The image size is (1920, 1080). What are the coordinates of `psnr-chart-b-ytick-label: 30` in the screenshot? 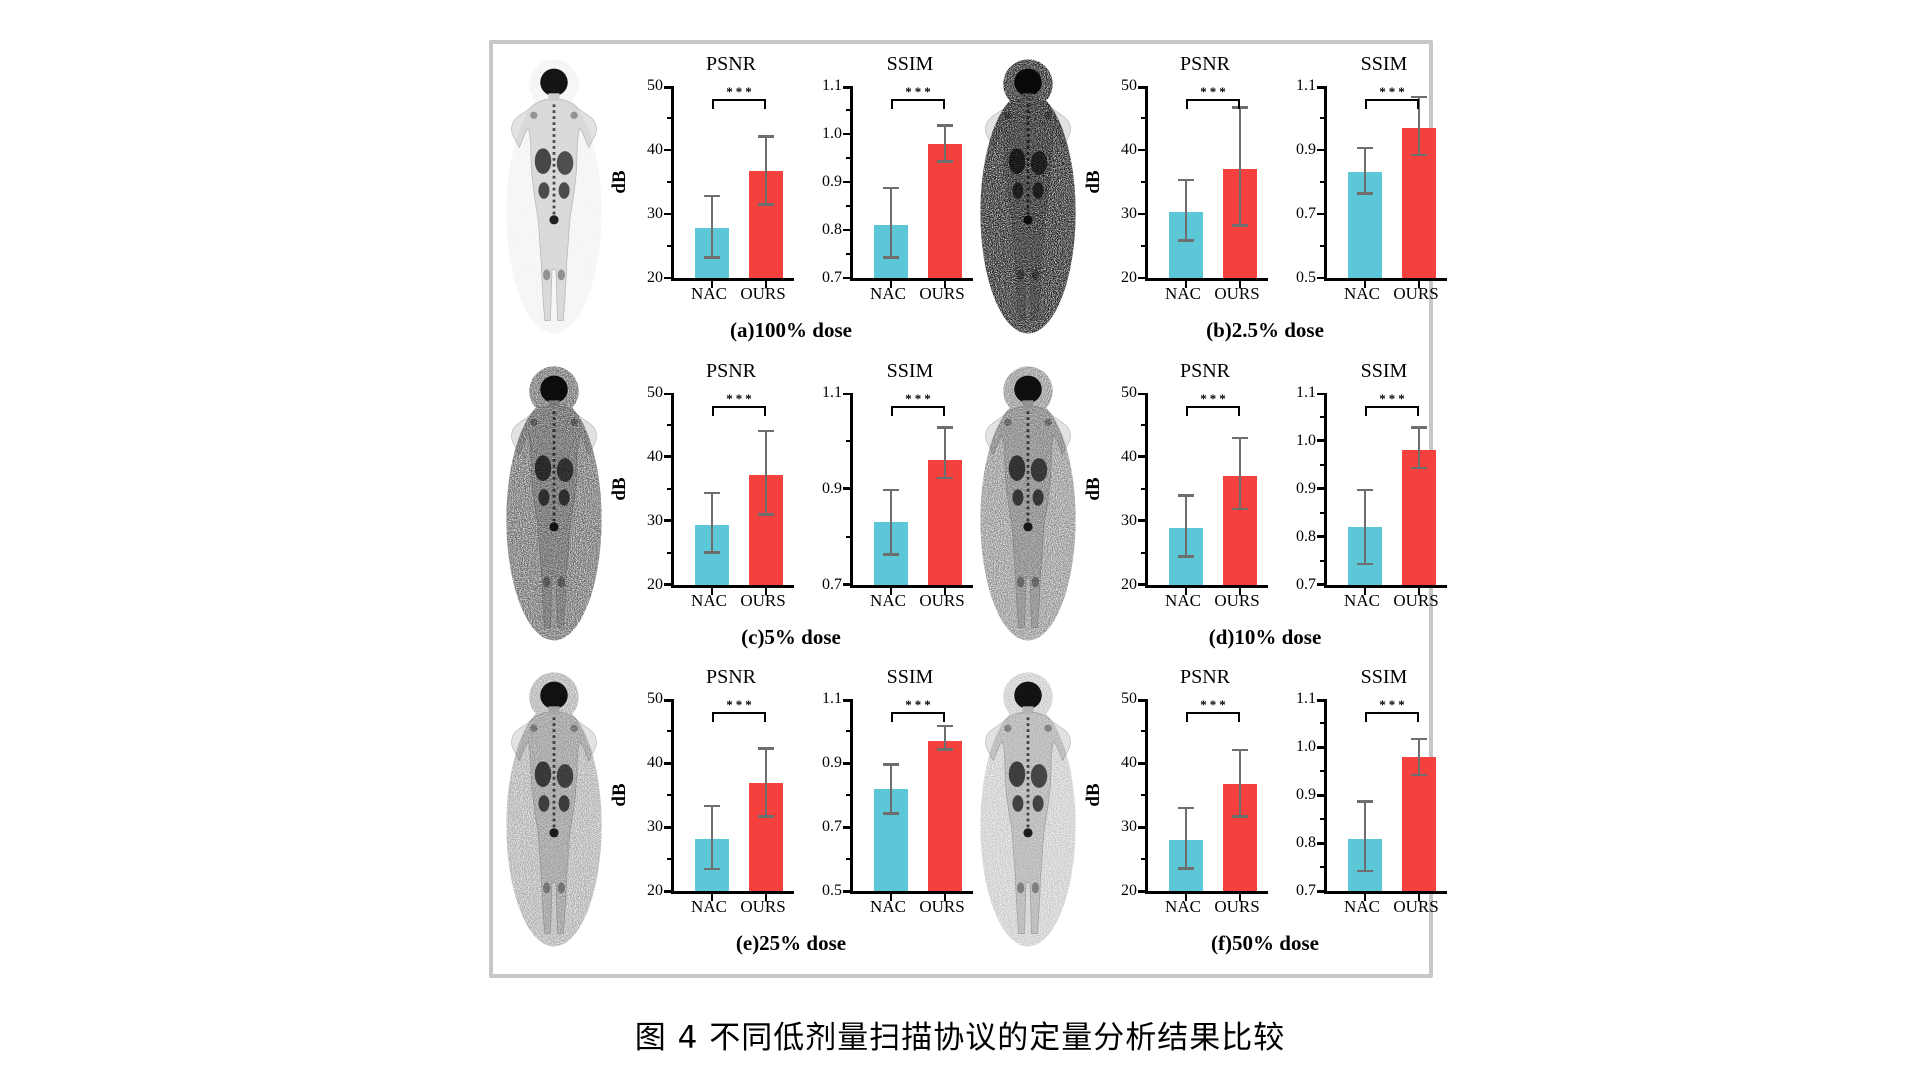 It's located at (1129, 213).